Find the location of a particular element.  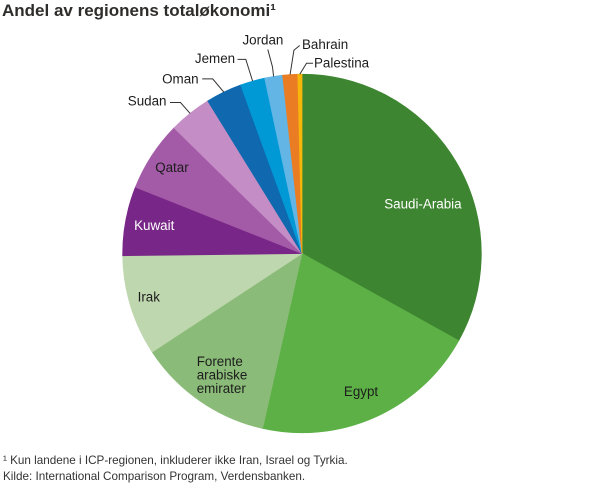

svg-text: Jordan is located at coordinates (262, 40).